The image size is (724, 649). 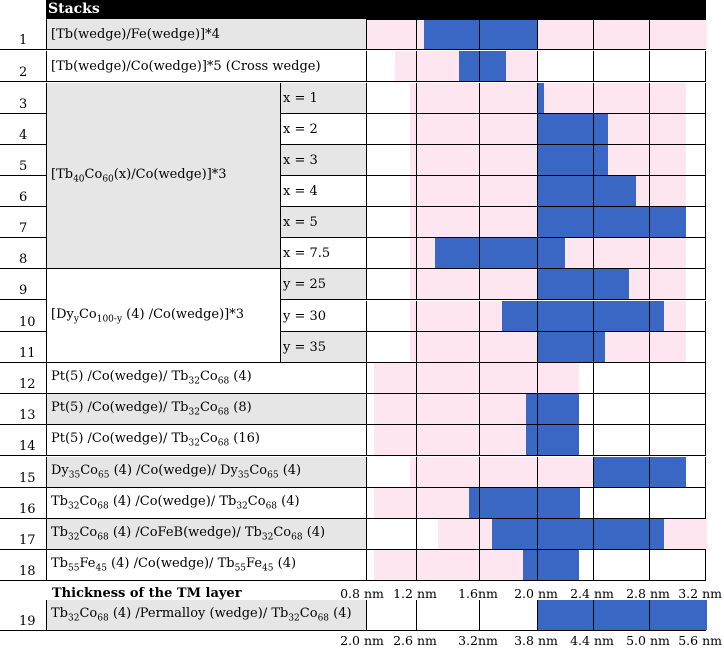 What do you see at coordinates (323, 98) in the screenshot?
I see `variant-label: x = 1` at bounding box center [323, 98].